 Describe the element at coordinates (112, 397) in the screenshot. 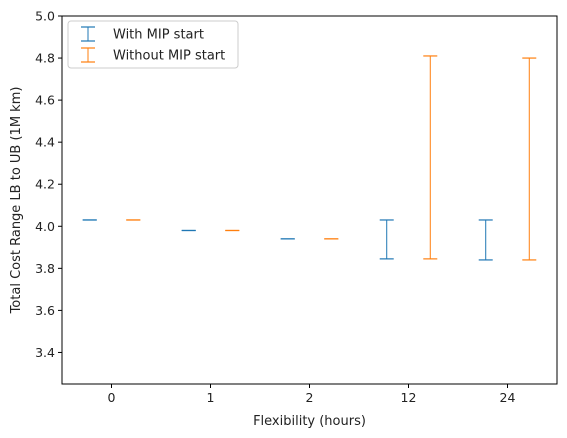

I see `x-tick-label: 0` at that location.